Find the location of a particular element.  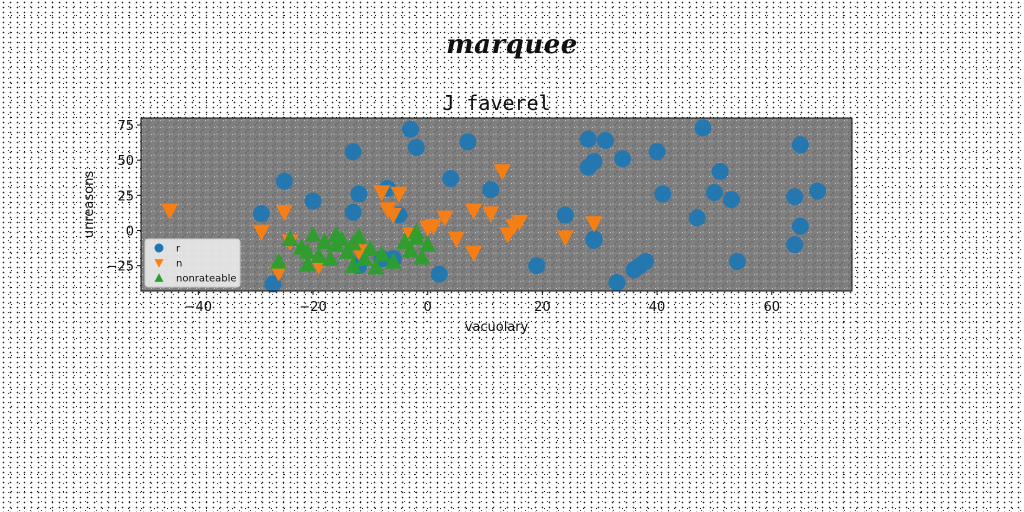

series-n is located at coordinates (382, 223).